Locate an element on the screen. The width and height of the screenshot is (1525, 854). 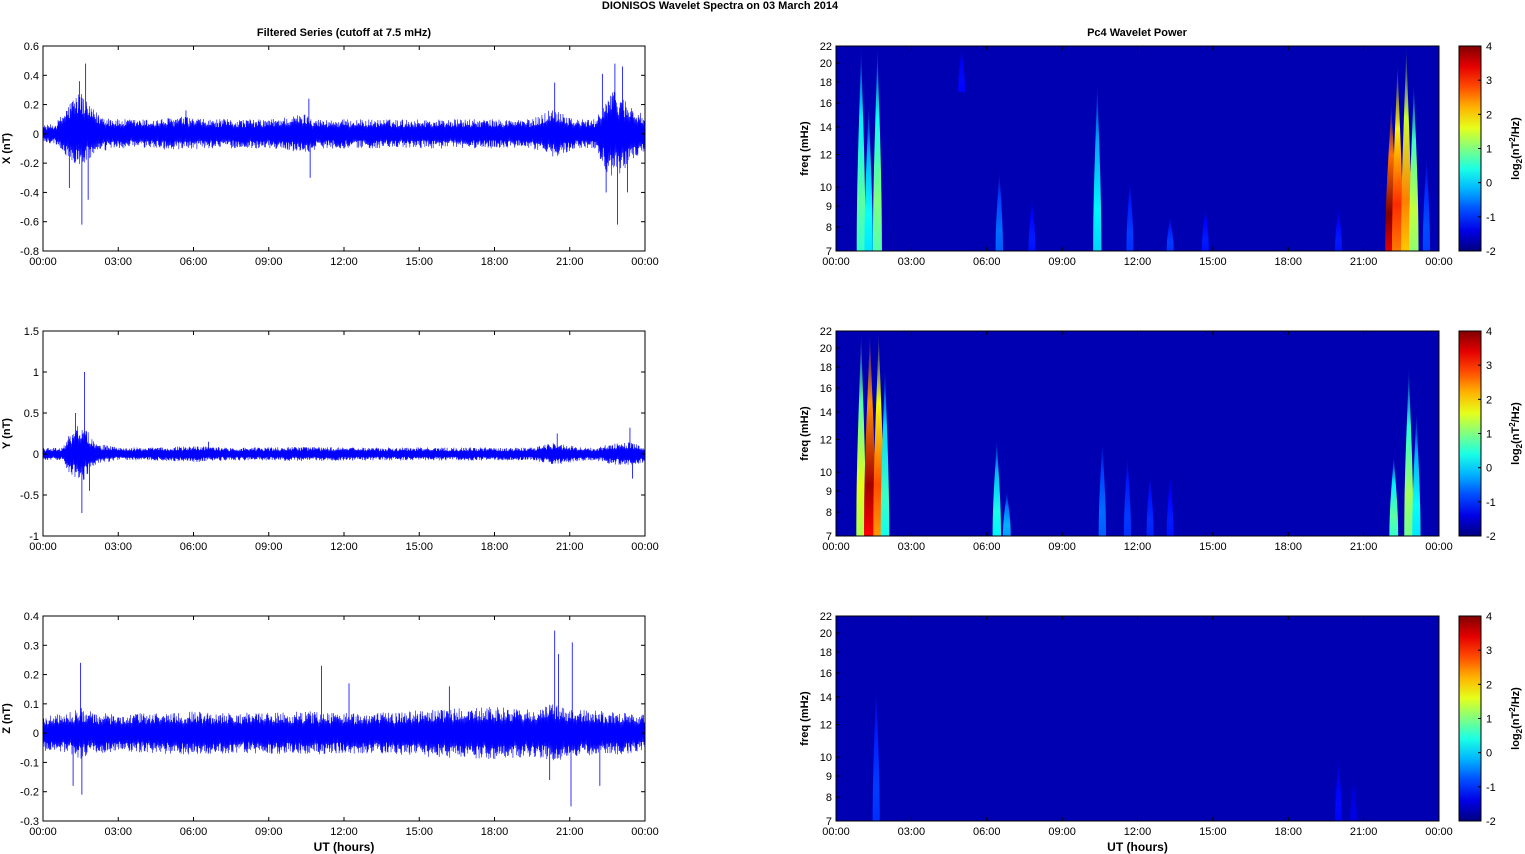
y-spectrum-colorbar-tick-label: -1 is located at coordinates (1491, 503).